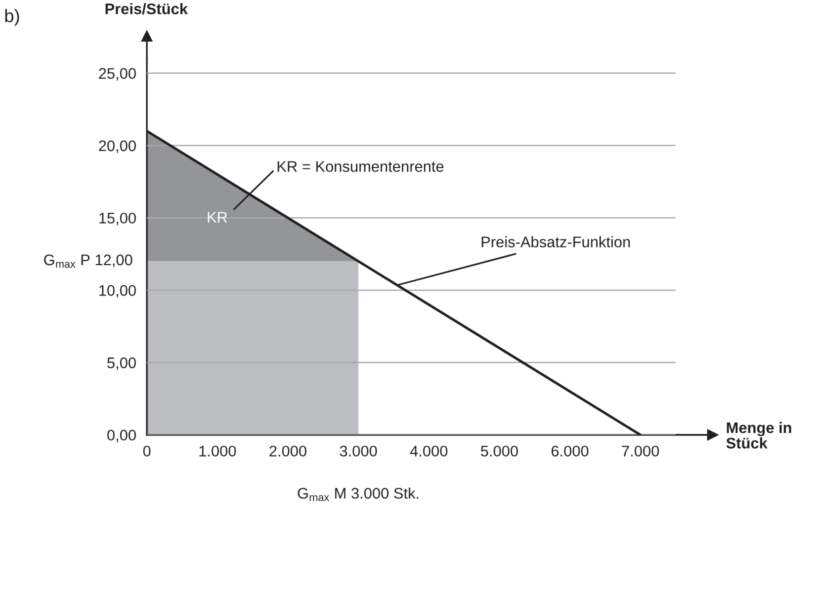 The height and width of the screenshot is (599, 816). I want to click on x-tick-label: 1.000, so click(217, 451).